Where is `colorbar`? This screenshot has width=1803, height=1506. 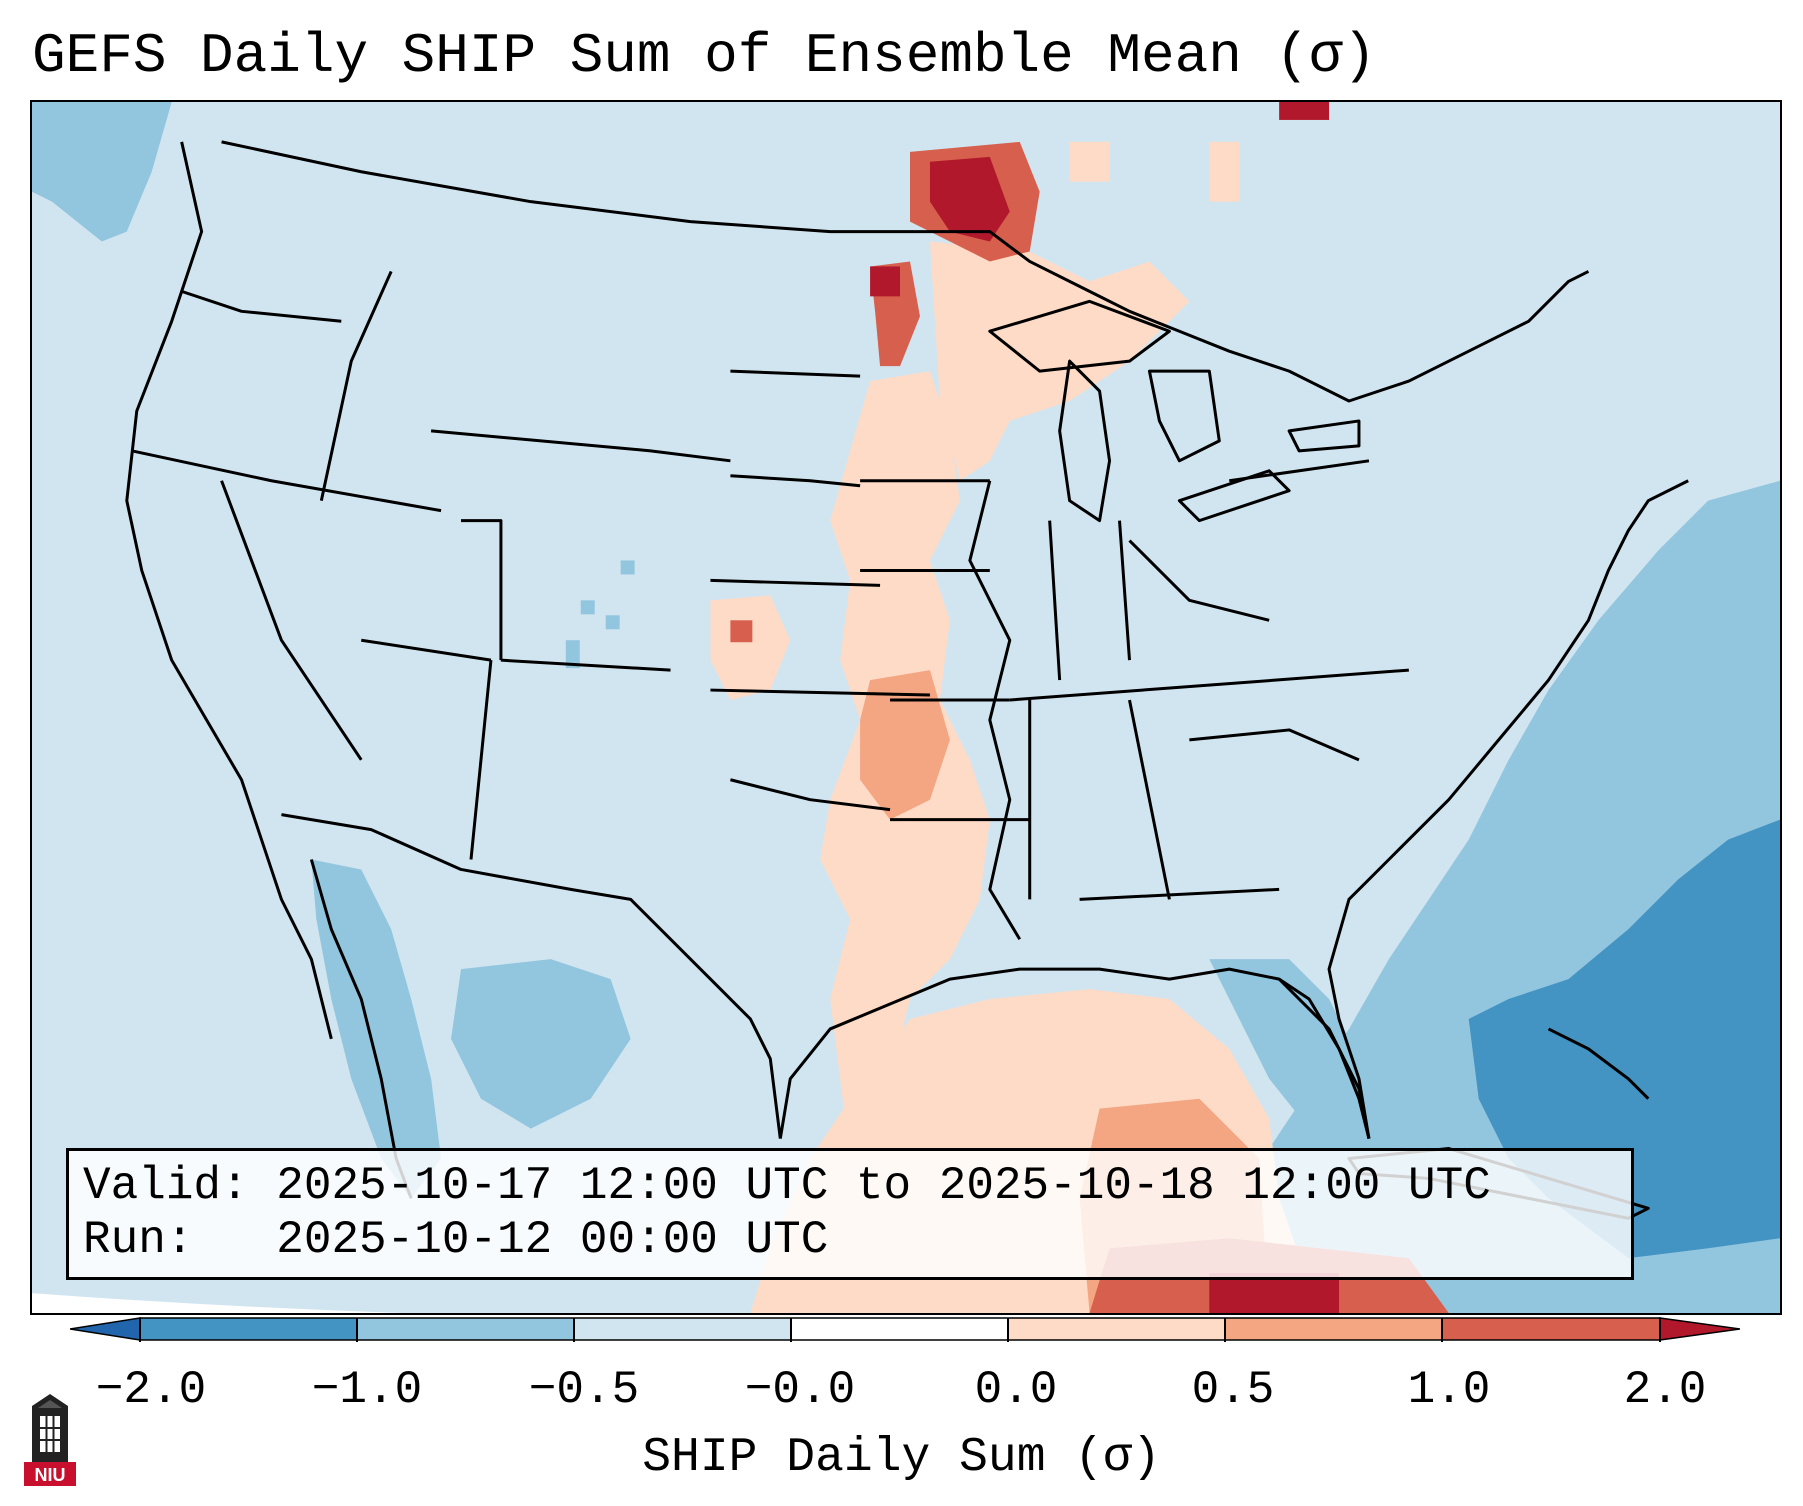 colorbar is located at coordinates (905, 1329).